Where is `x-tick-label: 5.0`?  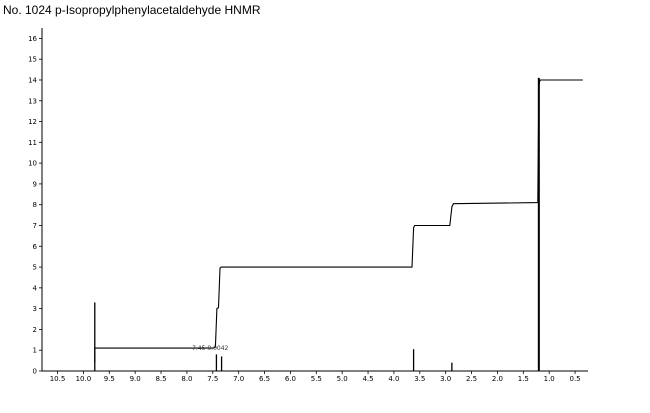 x-tick-label: 5.0 is located at coordinates (342, 379).